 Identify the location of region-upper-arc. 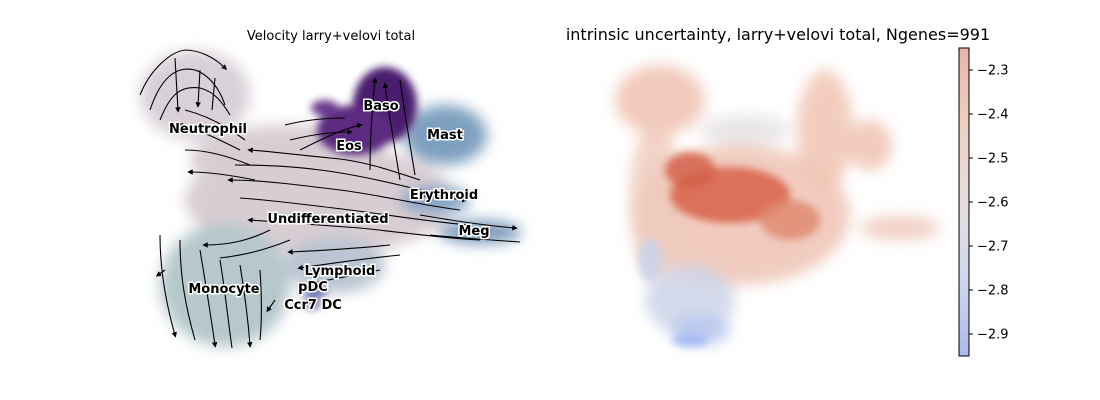
(745, 130).